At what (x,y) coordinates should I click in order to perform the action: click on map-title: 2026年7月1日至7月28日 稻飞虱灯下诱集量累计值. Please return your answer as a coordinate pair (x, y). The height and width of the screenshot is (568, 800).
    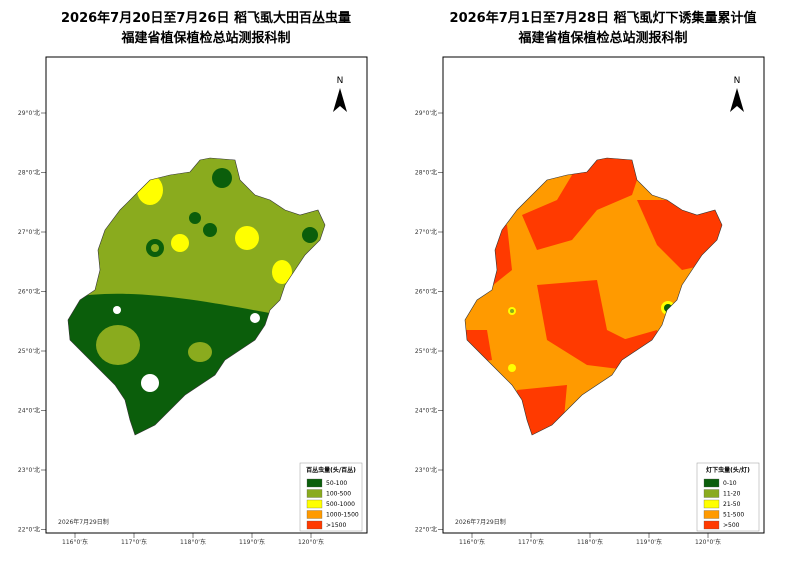
    Looking at the image, I should click on (603, 18).